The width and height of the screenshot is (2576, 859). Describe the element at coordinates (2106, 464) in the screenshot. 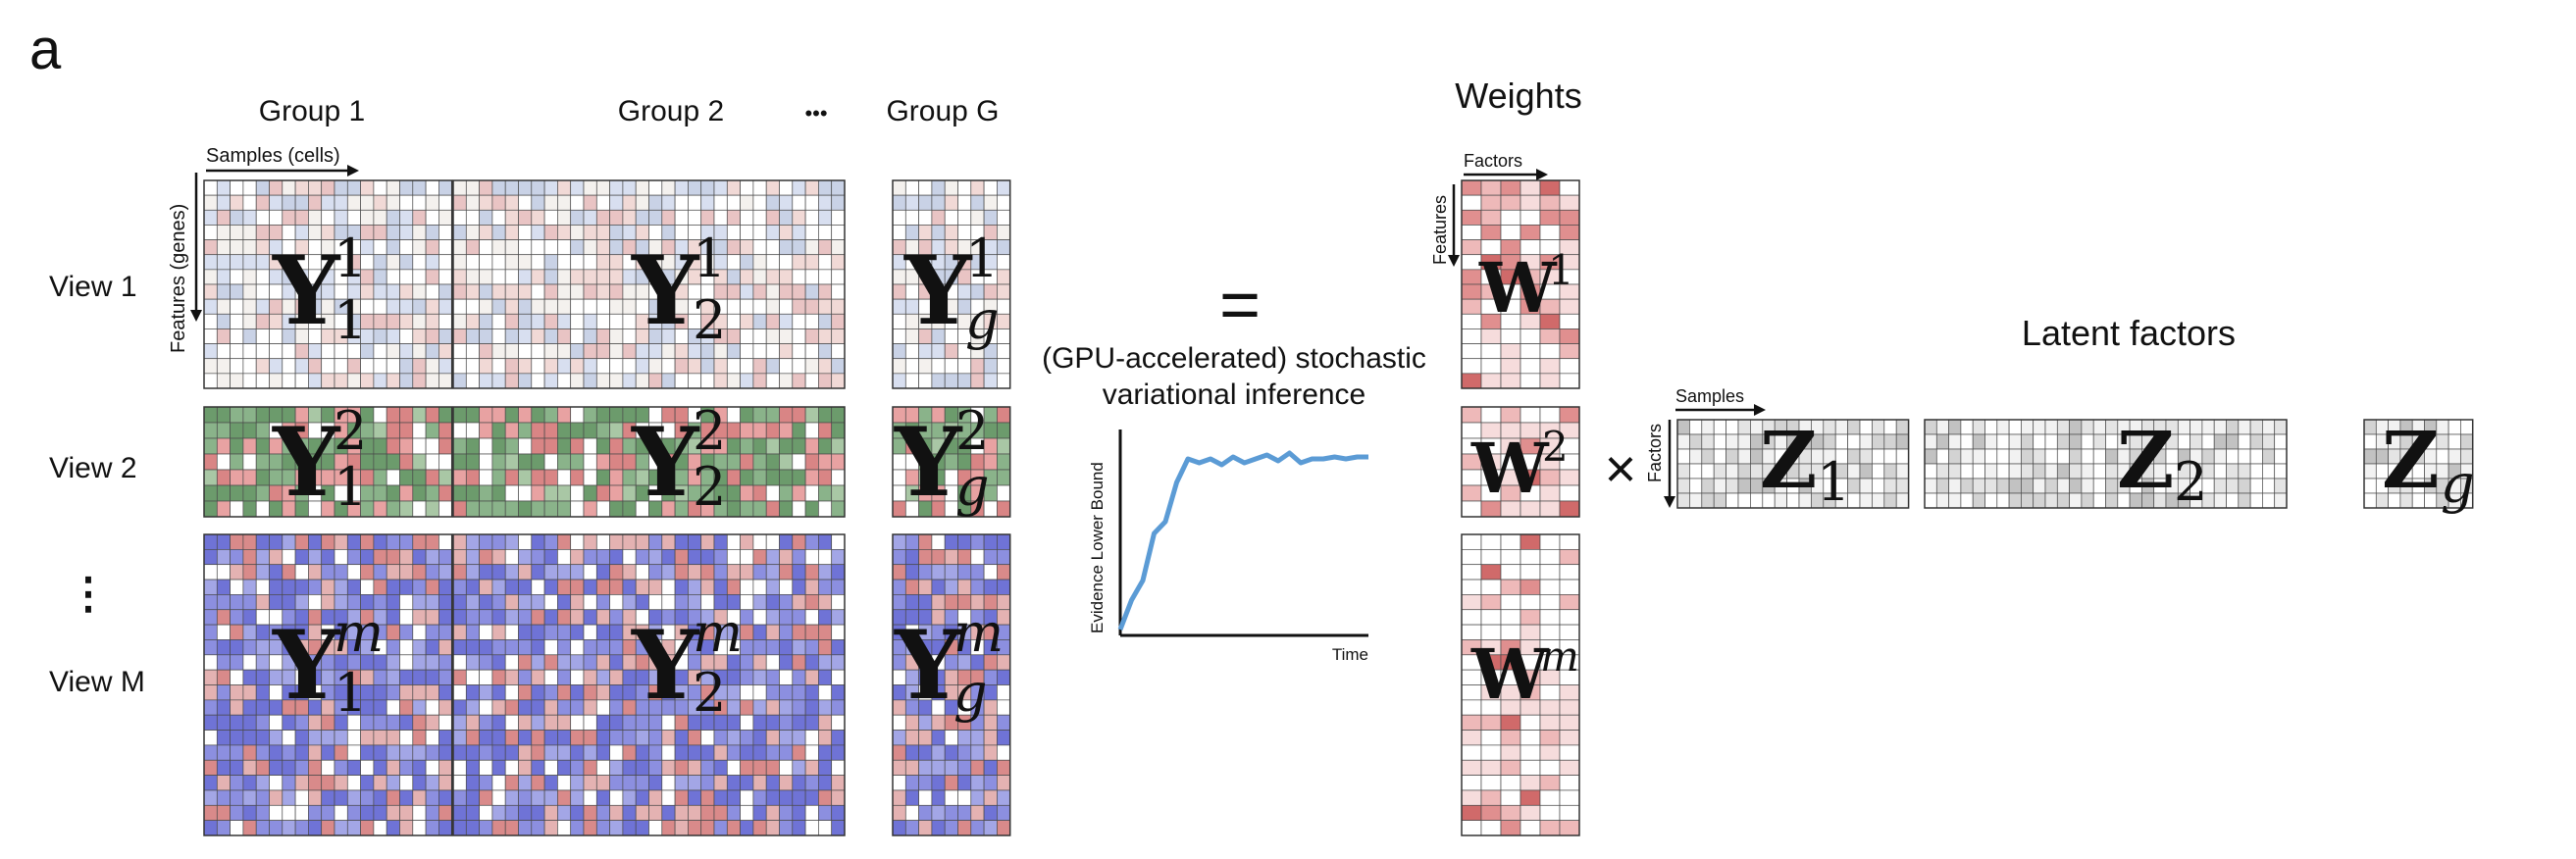

I see `z-matrix-group2` at that location.